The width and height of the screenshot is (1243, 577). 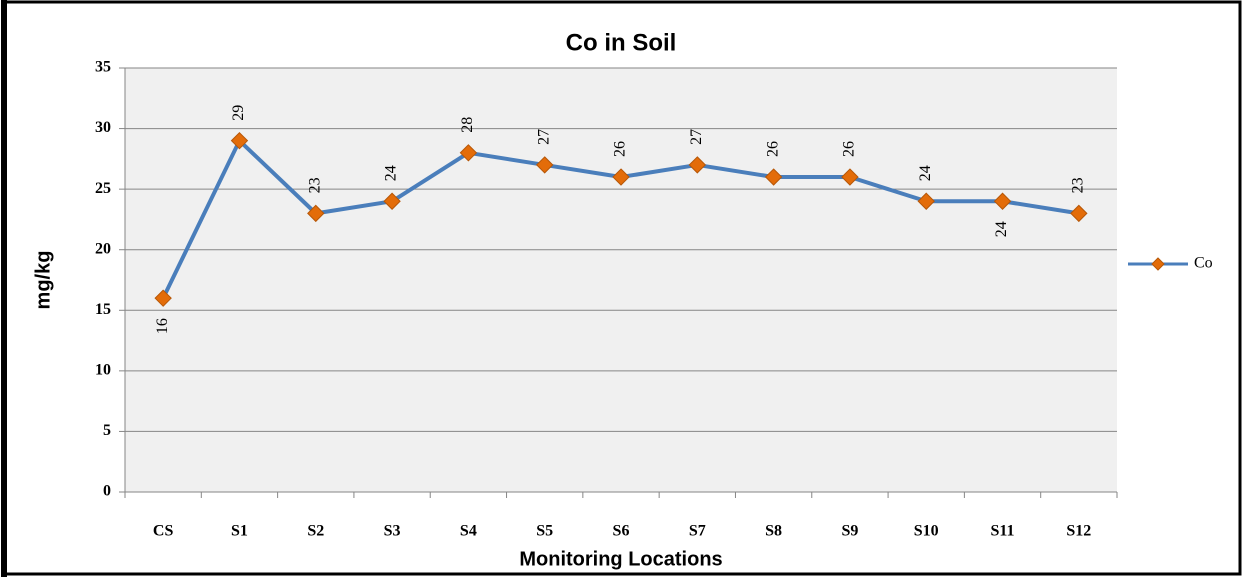 I want to click on x-tick-label: S7, so click(x=697, y=531).